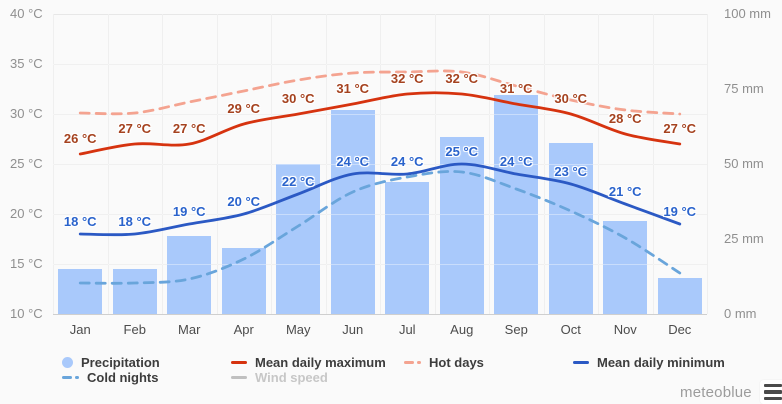  Describe the element at coordinates (661, 362) in the screenshot. I see `legend-label: Mean daily minimum` at that location.